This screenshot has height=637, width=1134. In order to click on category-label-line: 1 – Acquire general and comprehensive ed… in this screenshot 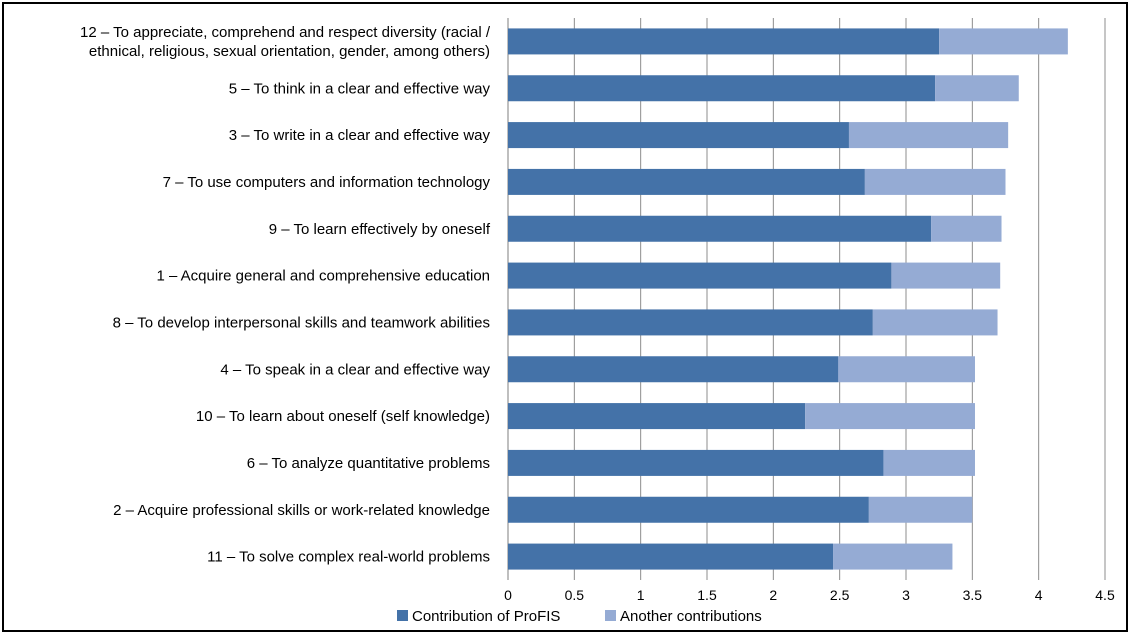, I will do `click(323, 276)`.